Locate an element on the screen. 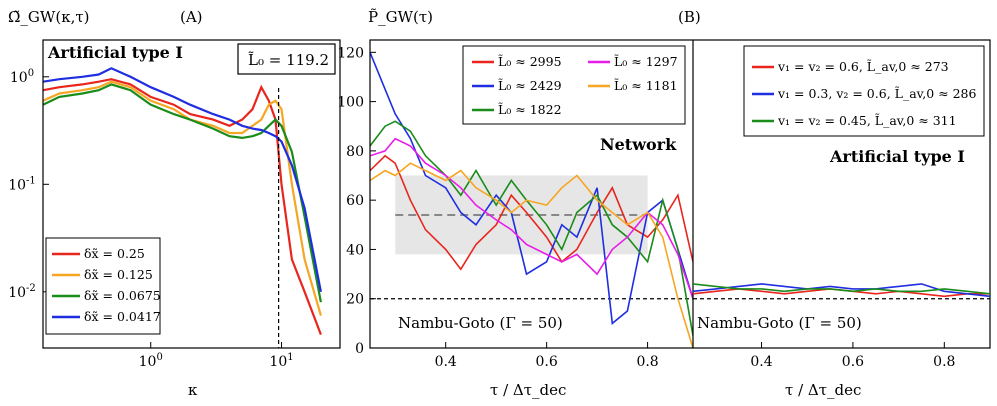 This screenshot has width=997, height=406. panel-c-series is located at coordinates (841, 290).